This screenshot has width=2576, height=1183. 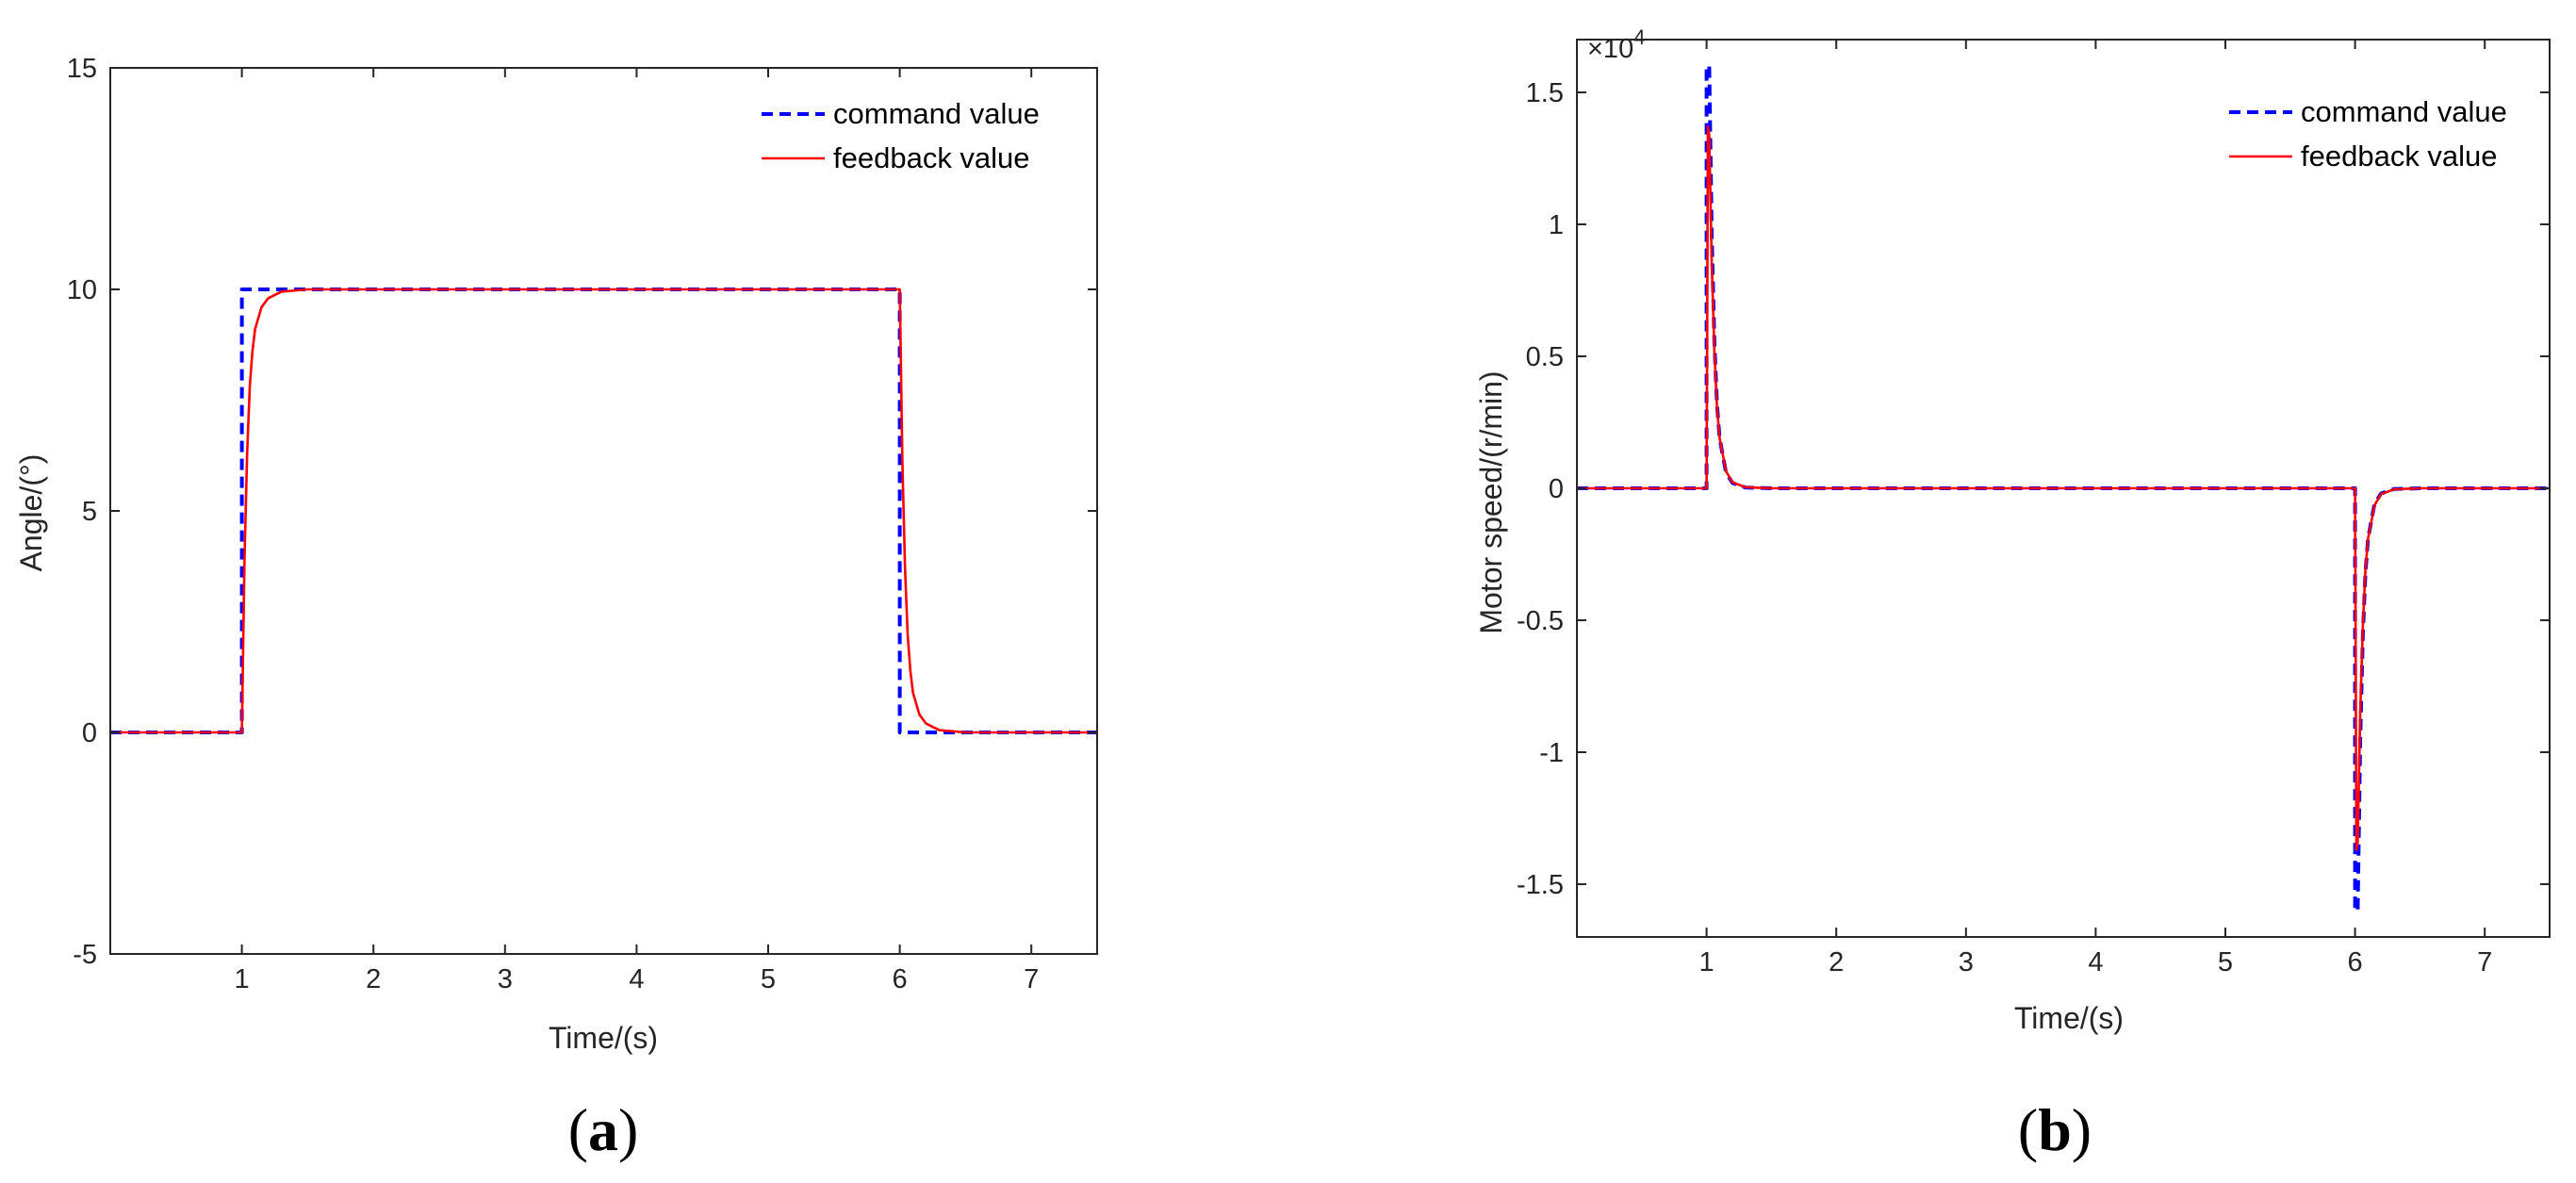 What do you see at coordinates (1551, 753) in the screenshot?
I see `chart-b-ytick-label: -1` at bounding box center [1551, 753].